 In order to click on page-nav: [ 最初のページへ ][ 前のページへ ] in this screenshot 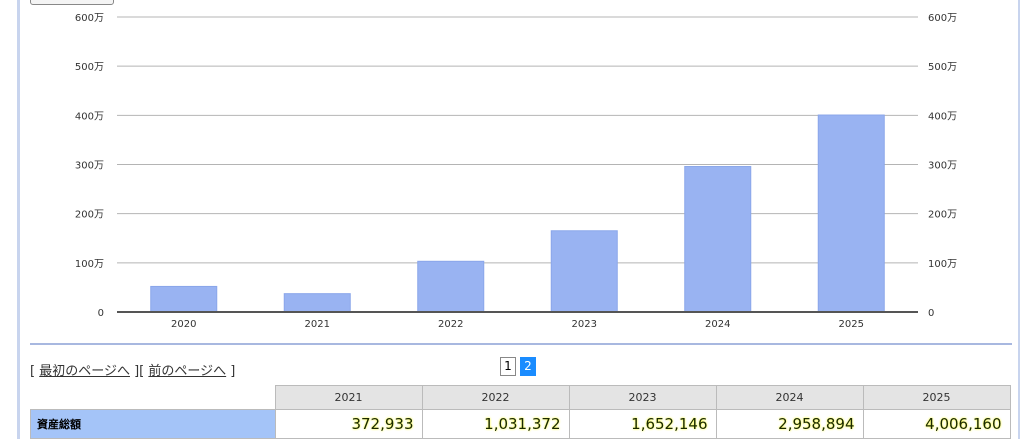, I will do `click(133, 371)`.